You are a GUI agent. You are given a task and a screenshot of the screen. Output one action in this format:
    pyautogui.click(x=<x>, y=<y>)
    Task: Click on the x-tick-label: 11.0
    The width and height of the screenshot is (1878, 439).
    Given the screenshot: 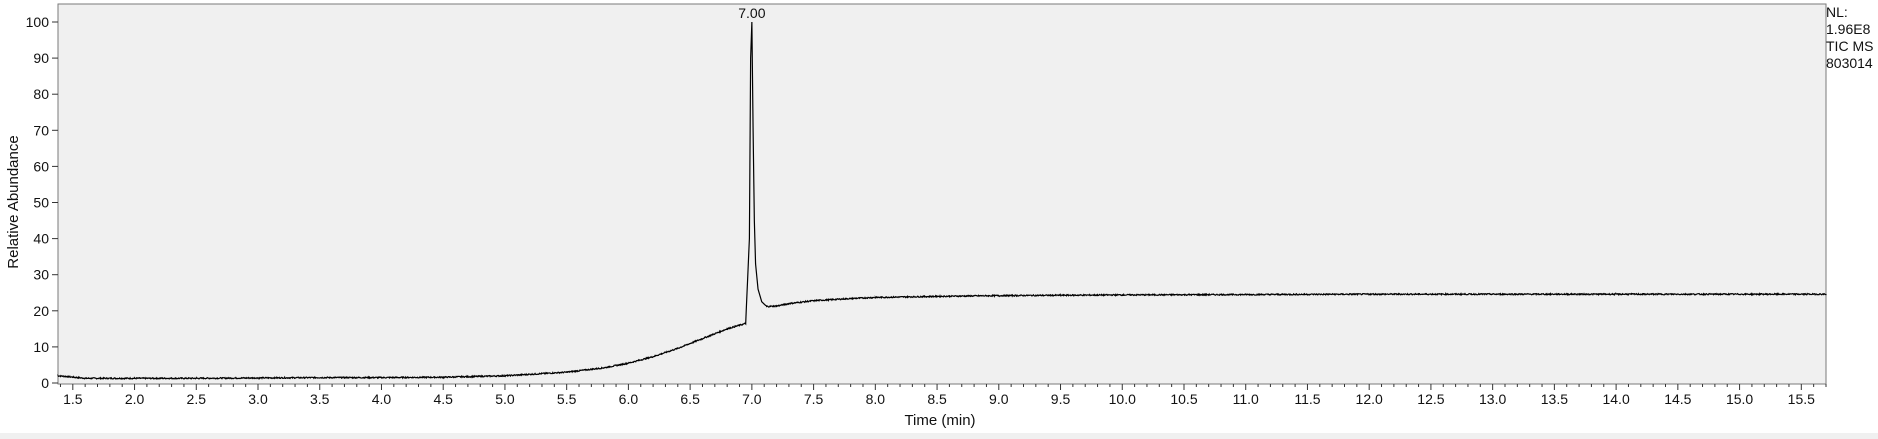 What is the action you would take?
    pyautogui.click(x=1246, y=399)
    